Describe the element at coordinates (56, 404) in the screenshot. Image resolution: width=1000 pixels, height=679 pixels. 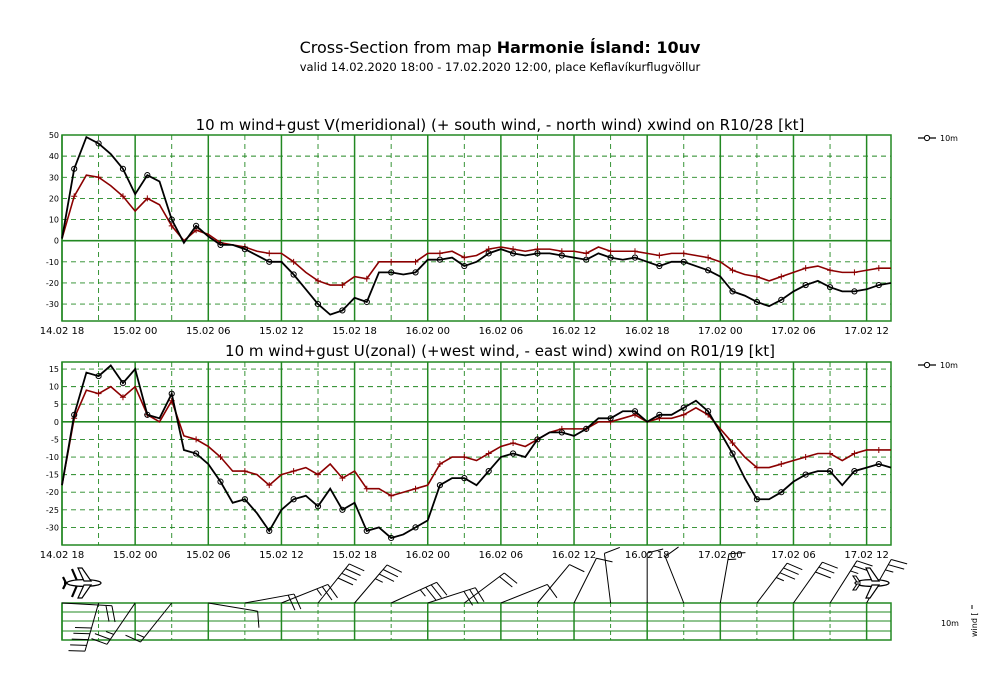
I see `zonal-ytick-label: 5` at that location.